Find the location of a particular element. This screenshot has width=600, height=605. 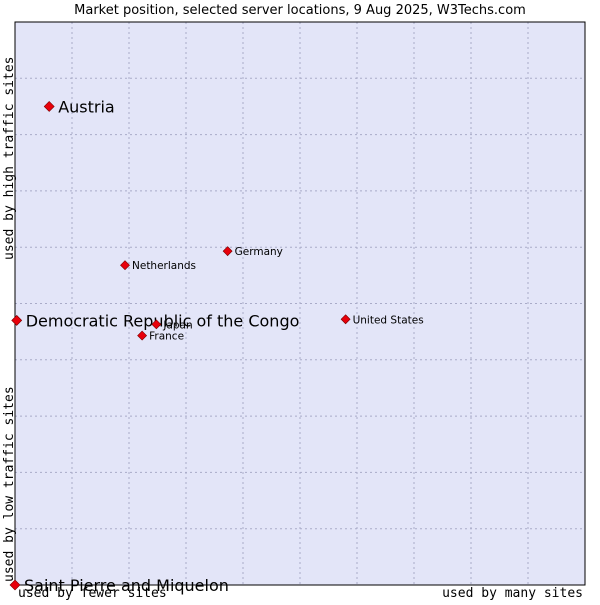

data-point-germany is located at coordinates (227, 251).